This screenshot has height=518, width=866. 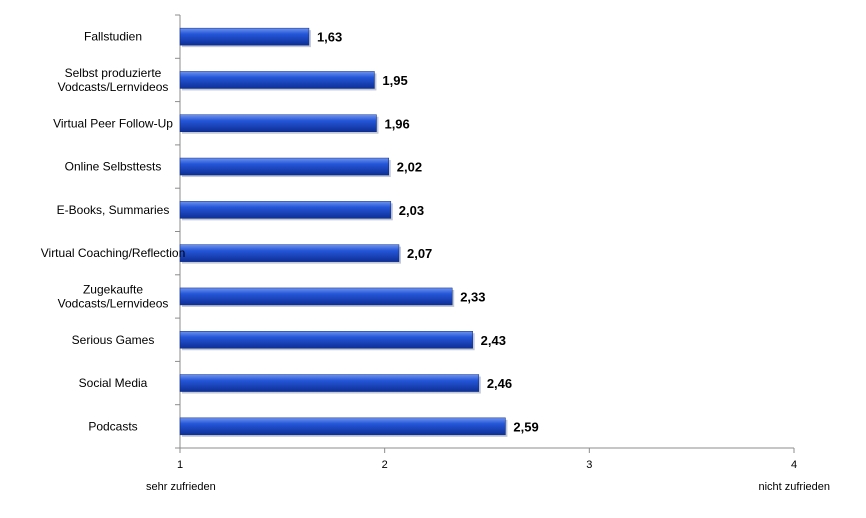 I want to click on value-label: 2,43, so click(x=493, y=340).